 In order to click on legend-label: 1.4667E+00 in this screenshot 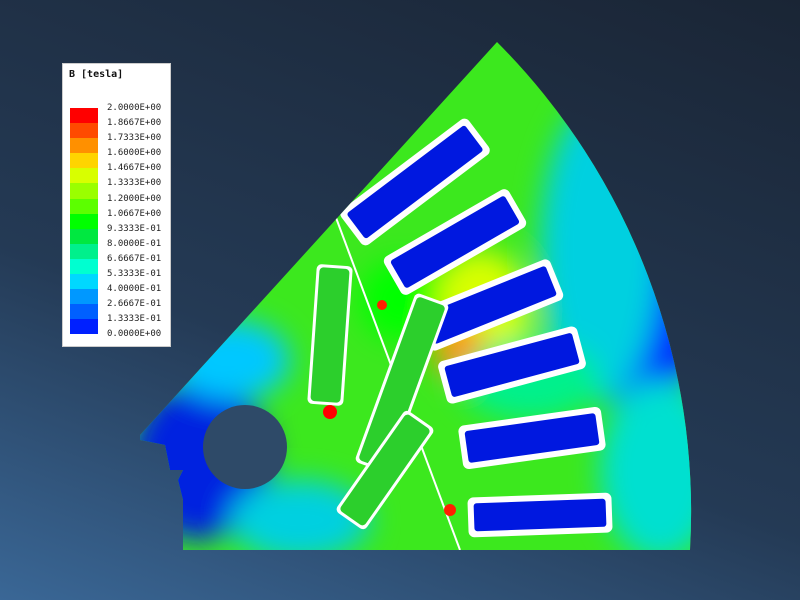, I will do `click(134, 168)`.